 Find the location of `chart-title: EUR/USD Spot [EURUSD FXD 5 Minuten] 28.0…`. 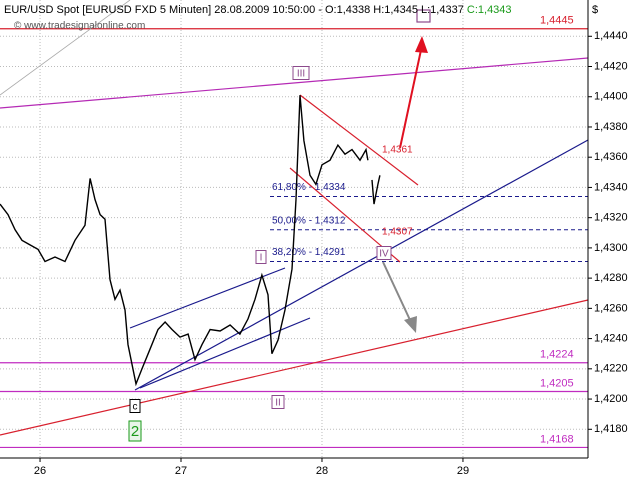

chart-title: EUR/USD Spot [EURUSD FXD 5 Minuten] 28.0… is located at coordinates (258, 10).